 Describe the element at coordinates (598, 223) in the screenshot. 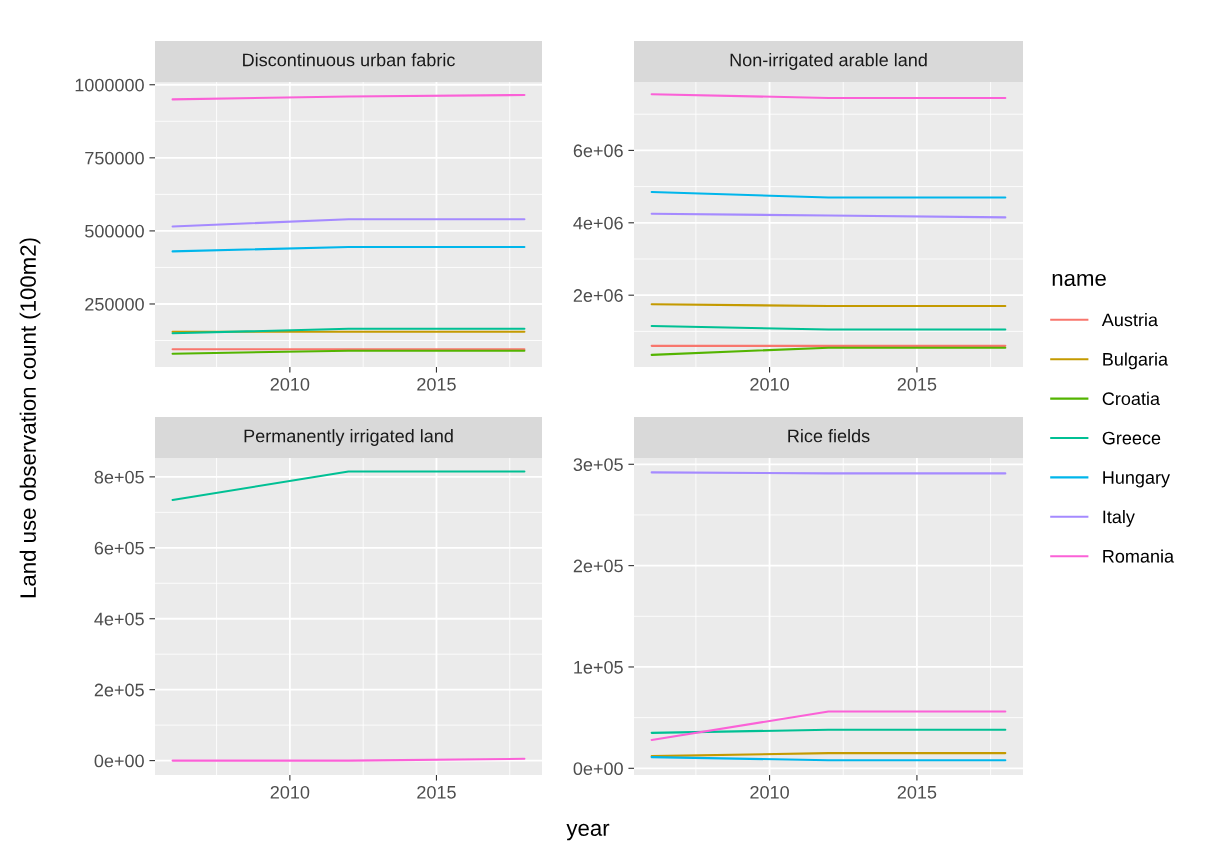

I see `y-tick-label: 4e+06` at that location.